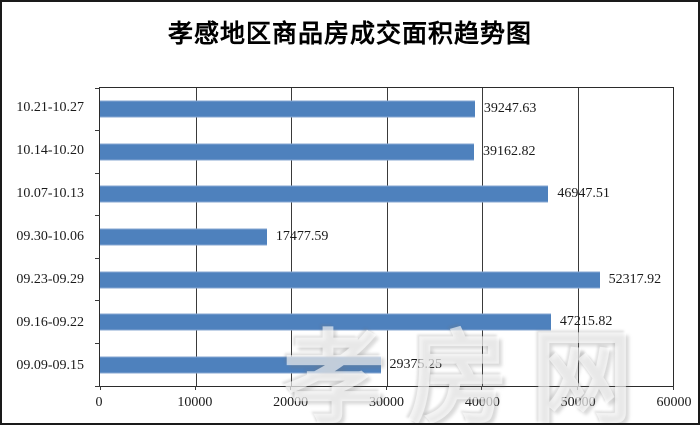  I want to click on bar-row: 39162.82, so click(386, 152).